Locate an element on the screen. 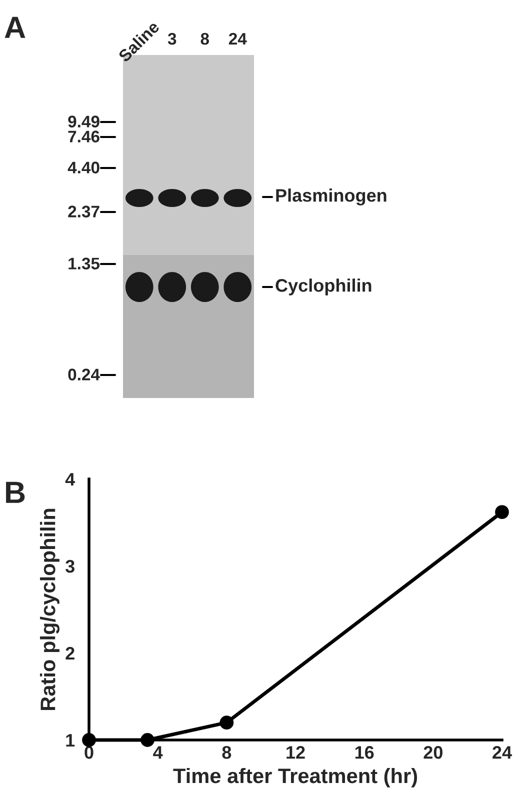 The height and width of the screenshot is (803, 520). x-tick-label: 16 is located at coordinates (364, 752).